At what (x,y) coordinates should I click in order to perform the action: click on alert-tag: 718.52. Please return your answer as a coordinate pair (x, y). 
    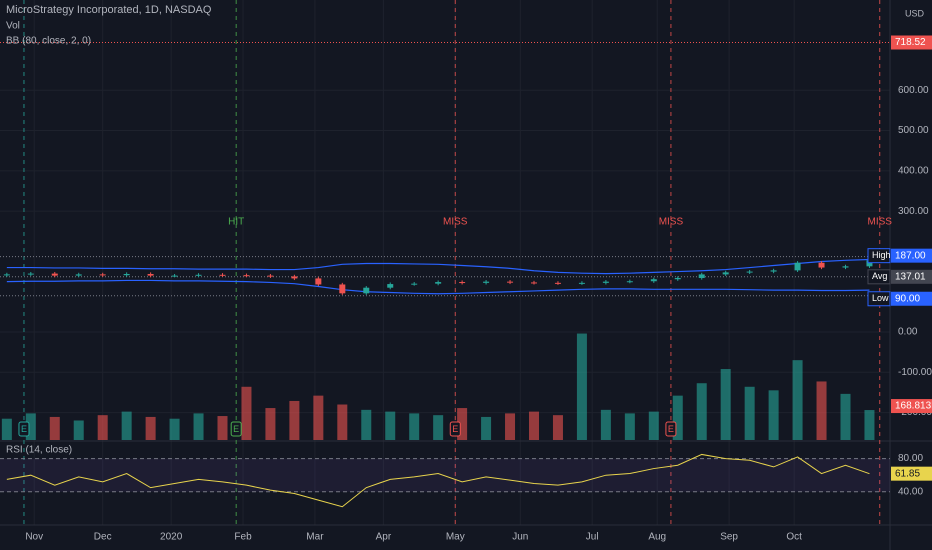
    Looking at the image, I should click on (910, 42).